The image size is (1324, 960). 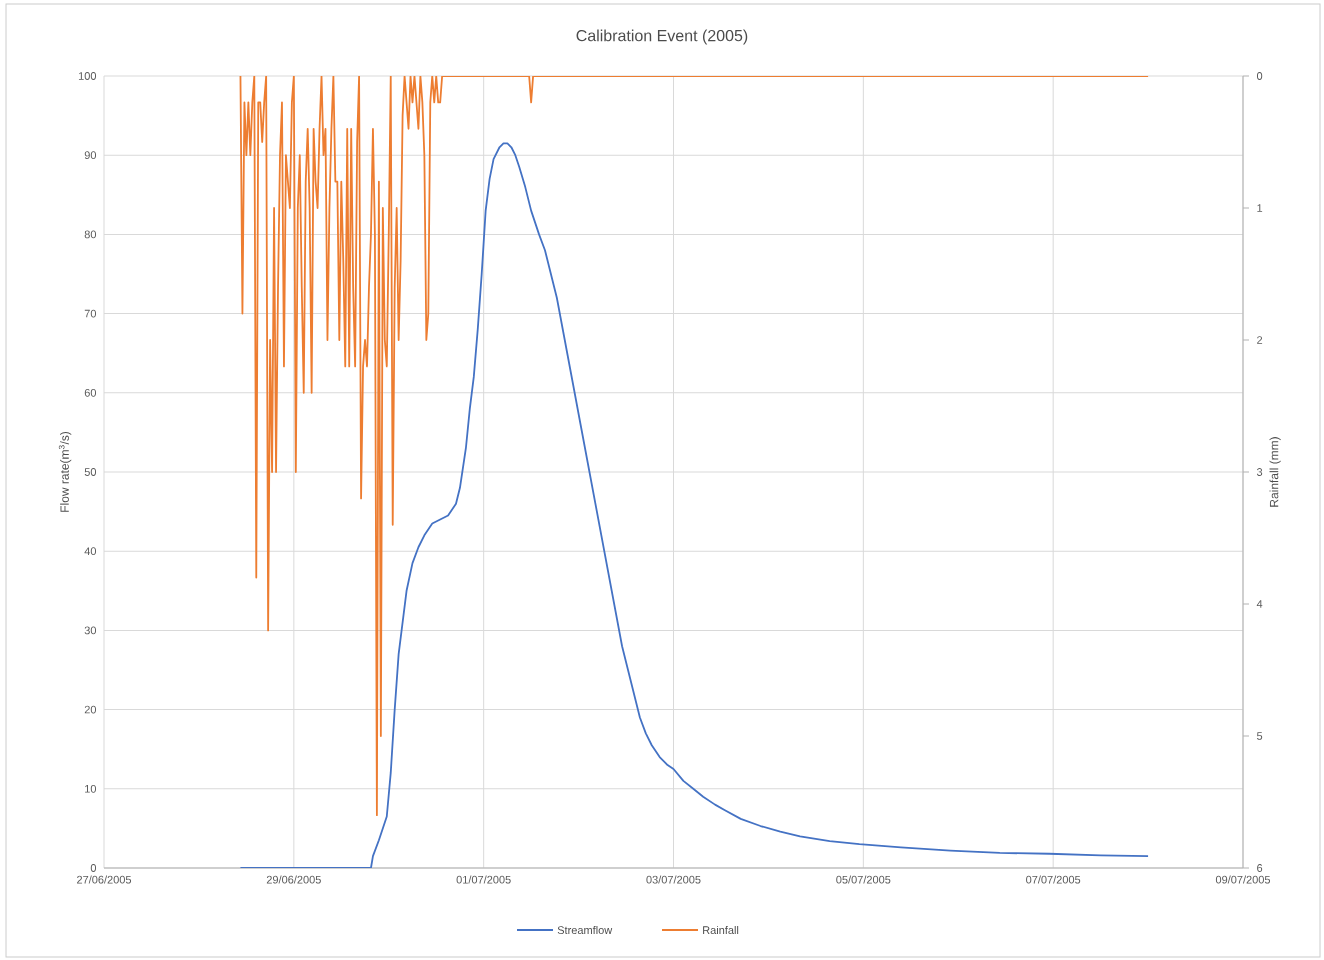 I want to click on y2-tick-label: 1, so click(x=1260, y=208).